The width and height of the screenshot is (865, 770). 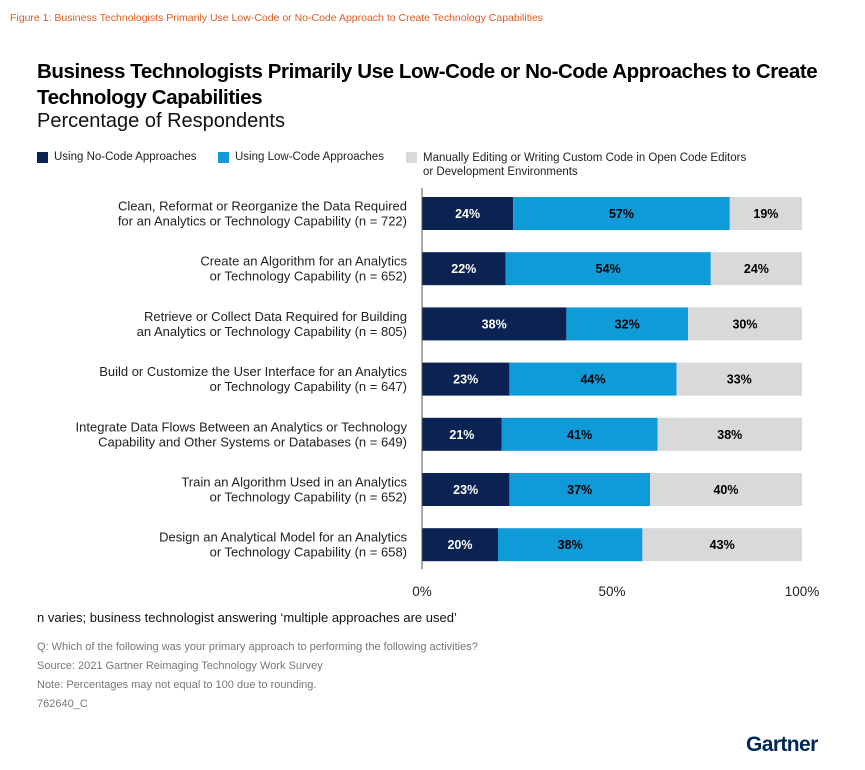 What do you see at coordinates (500, 172) in the screenshot?
I see `legend-label-line: or Development Environments` at bounding box center [500, 172].